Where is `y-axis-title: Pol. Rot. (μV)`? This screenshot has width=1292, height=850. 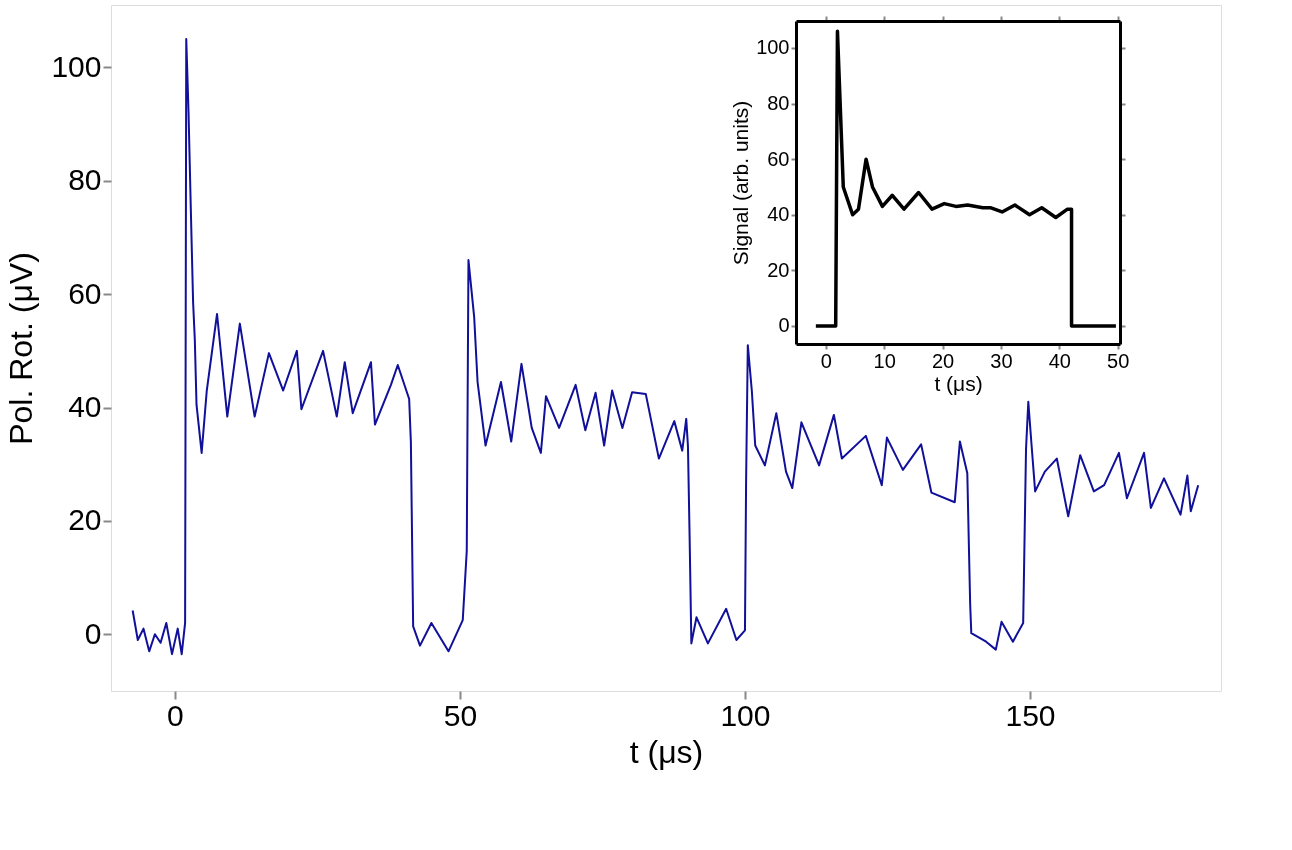 y-axis-title: Pol. Rot. (μV) is located at coordinates (21, 348).